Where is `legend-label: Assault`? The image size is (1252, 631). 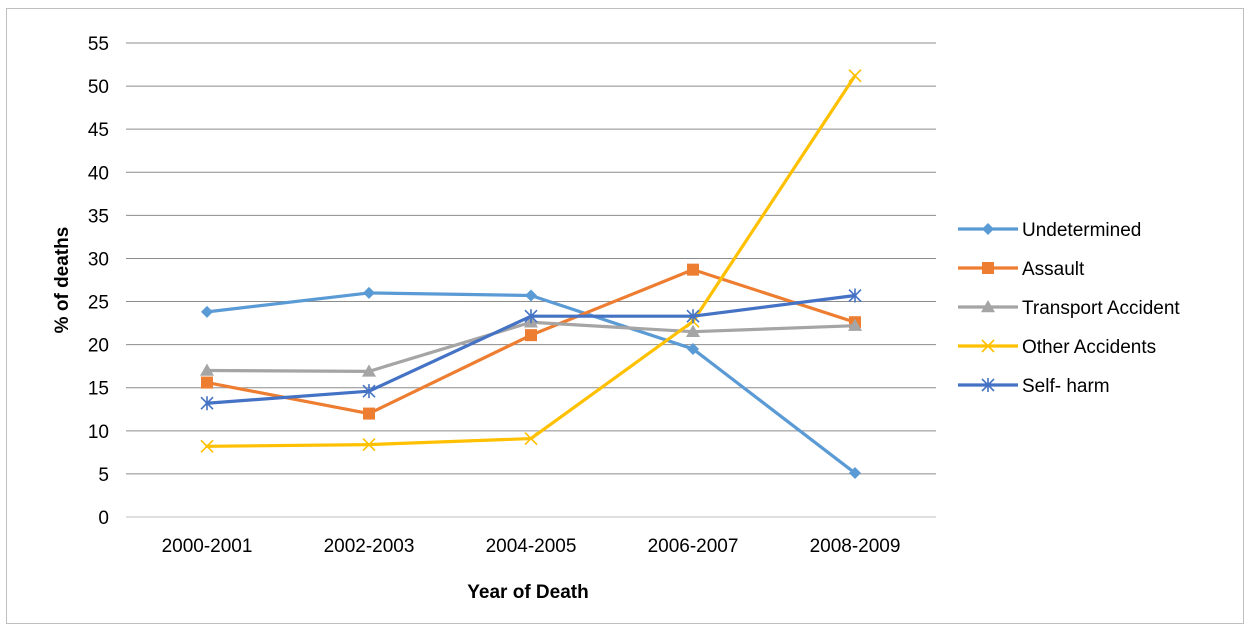
legend-label: Assault is located at coordinates (1053, 269).